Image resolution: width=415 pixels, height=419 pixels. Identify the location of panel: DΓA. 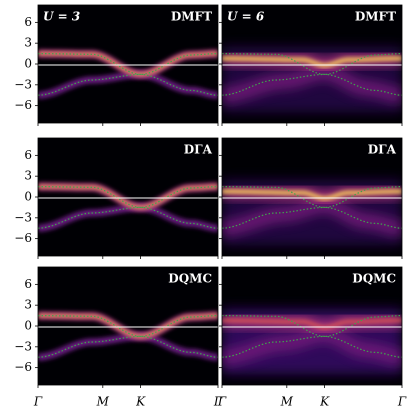
(311, 198).